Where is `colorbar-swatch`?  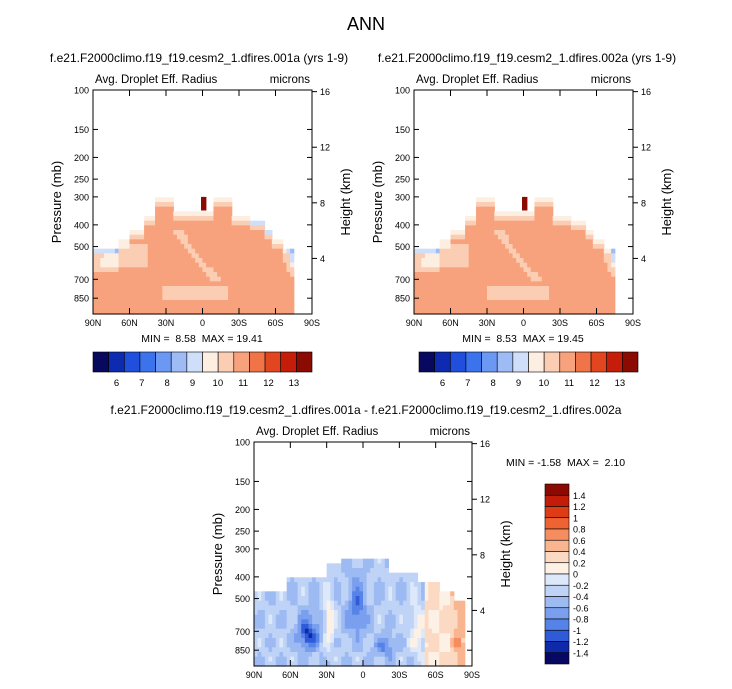
colorbar-swatch is located at coordinates (210, 362).